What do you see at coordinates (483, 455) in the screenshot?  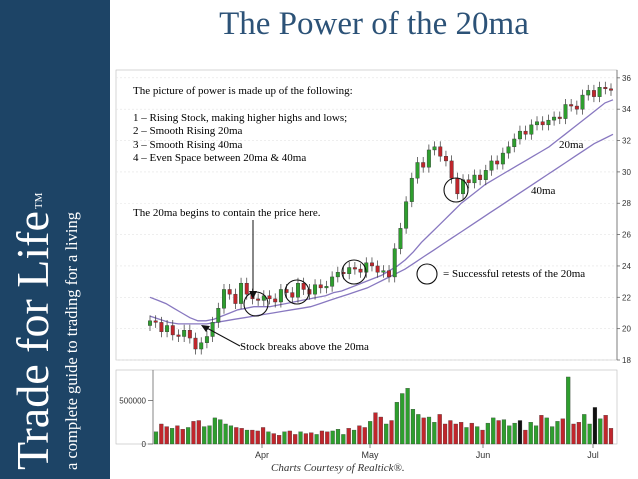 I see `date-tick-label: Jun` at bounding box center [483, 455].